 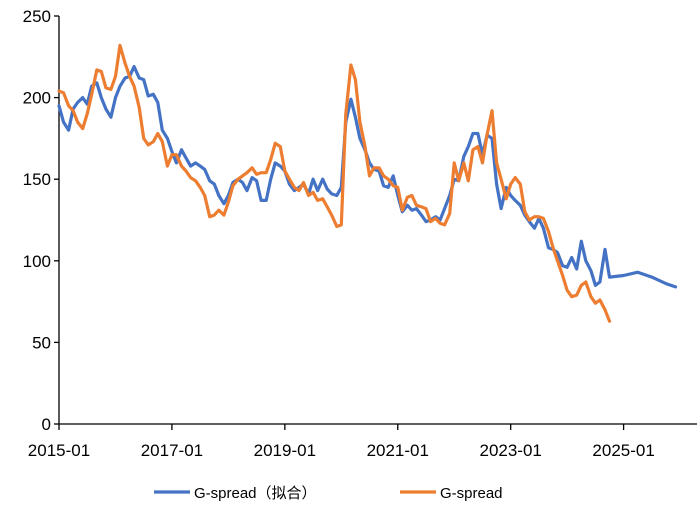 What do you see at coordinates (41, 220) in the screenshot?
I see `y-axis: 0 50 100 150 200 250` at bounding box center [41, 220].